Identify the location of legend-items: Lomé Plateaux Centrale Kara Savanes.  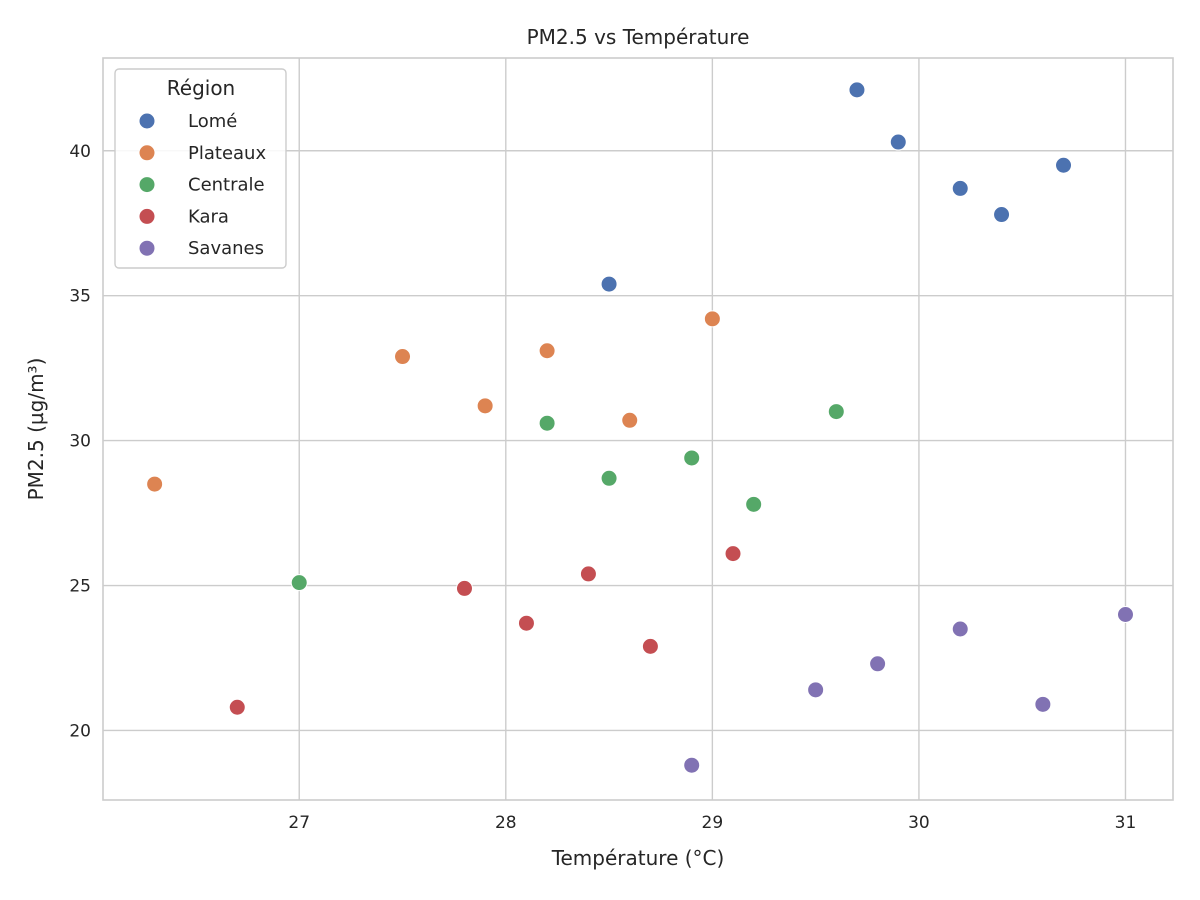
(202, 185).